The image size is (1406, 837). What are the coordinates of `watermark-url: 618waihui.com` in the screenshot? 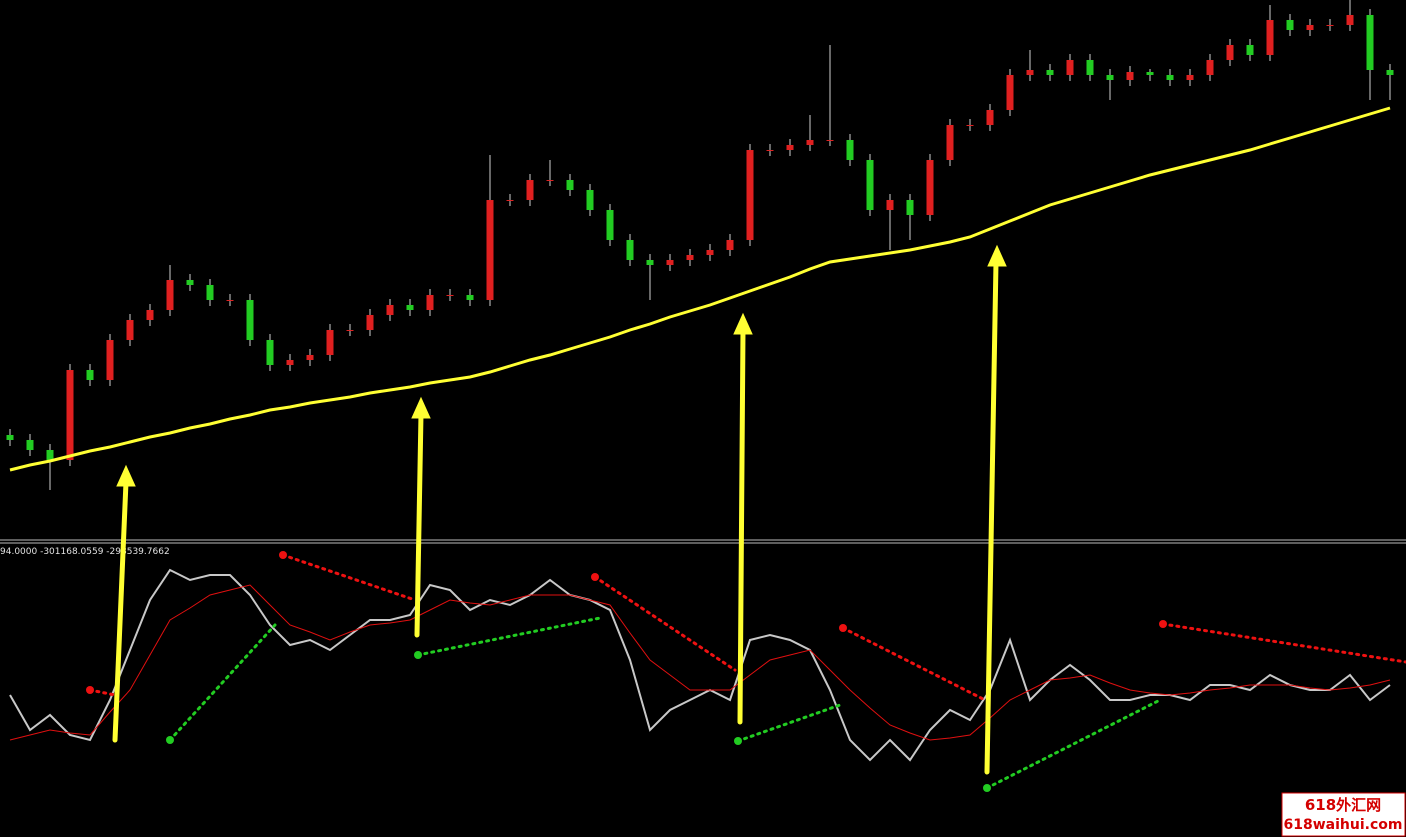 It's located at (1343, 825).